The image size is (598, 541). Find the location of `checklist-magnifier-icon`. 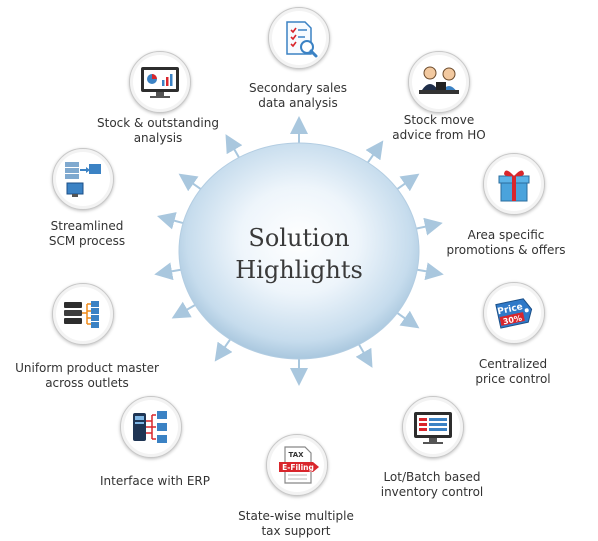

checklist-magnifier-icon is located at coordinates (302, 39).